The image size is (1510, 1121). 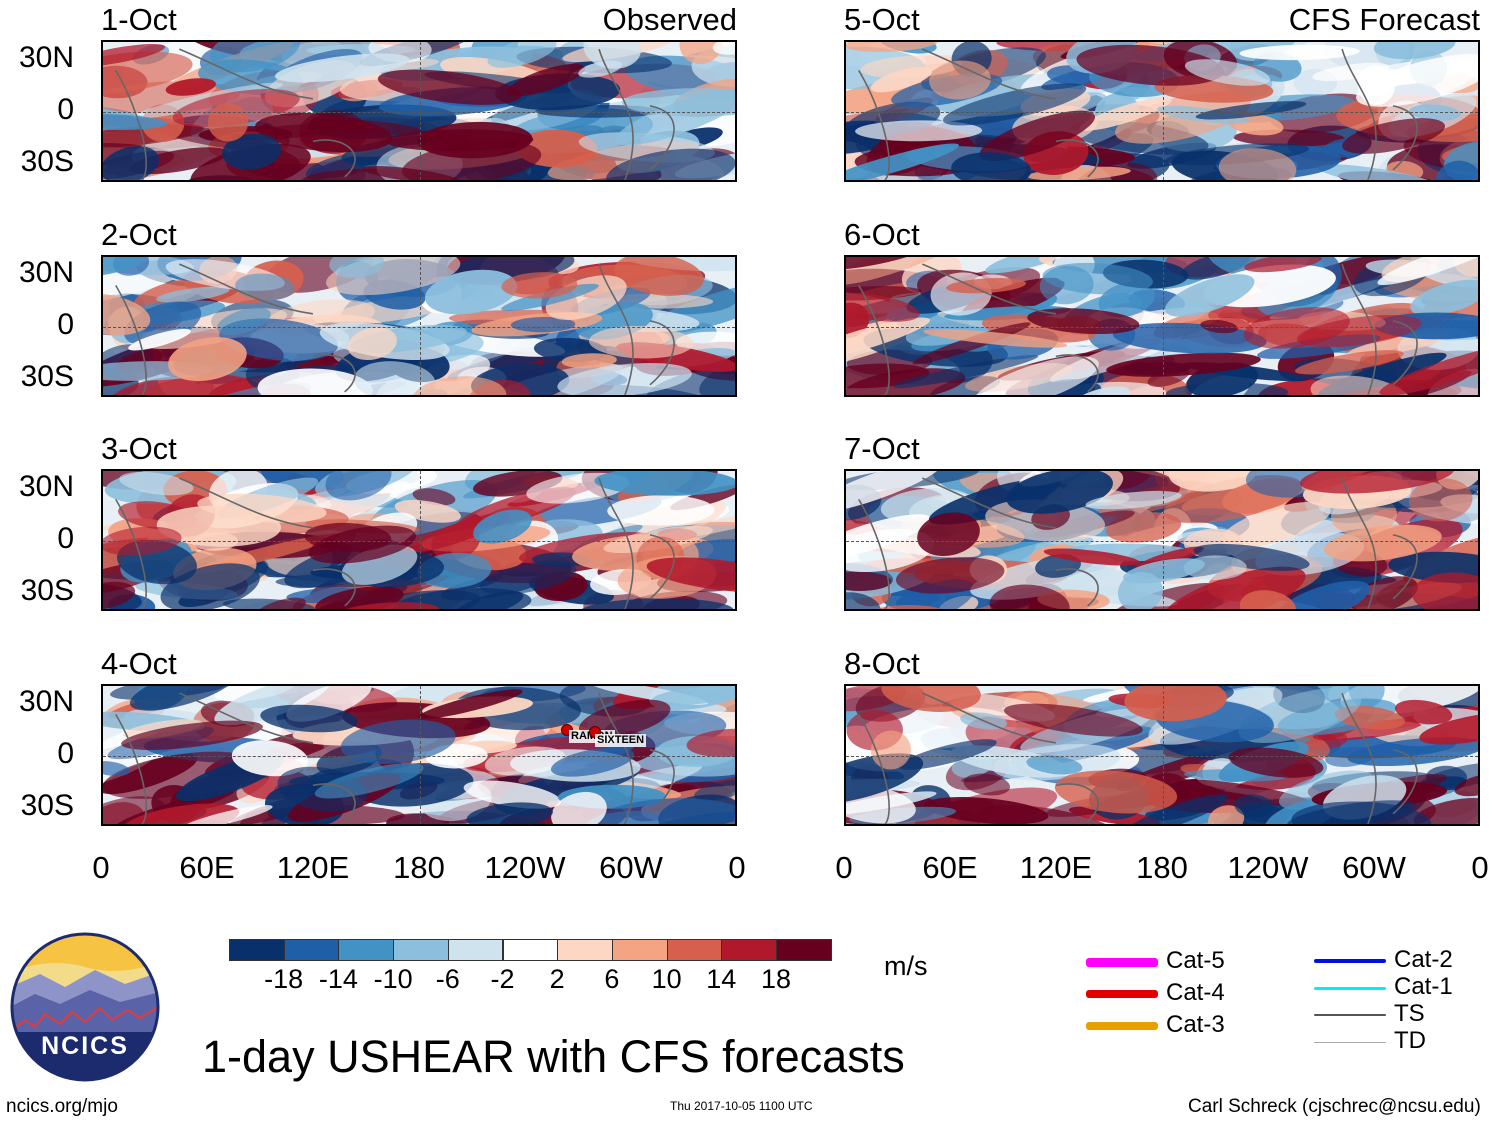 What do you see at coordinates (419, 867) in the screenshot?
I see `x-tick-label: 180` at bounding box center [419, 867].